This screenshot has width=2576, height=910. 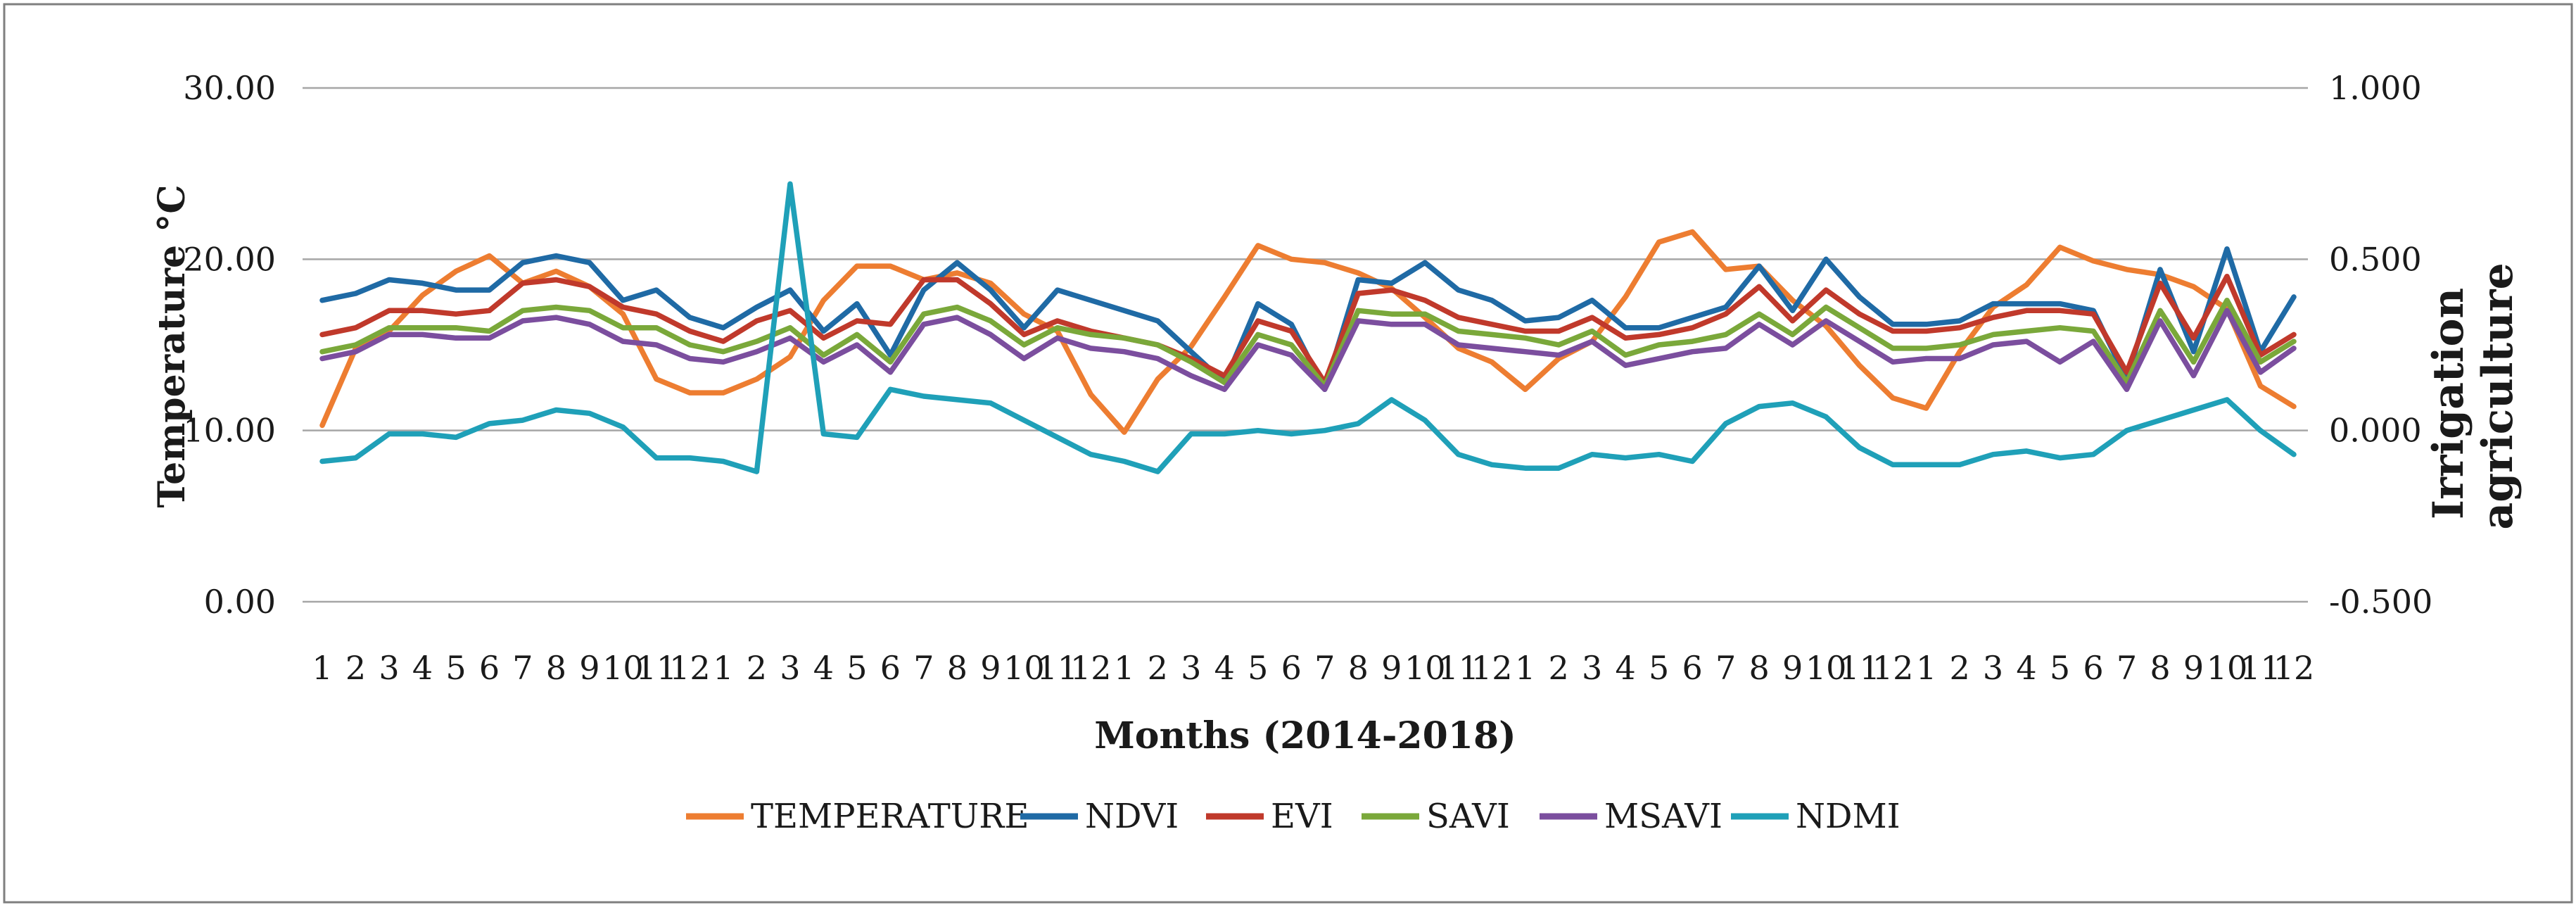 What do you see at coordinates (1305, 735) in the screenshot?
I see `x-axis-title: Months (2014-2018)` at bounding box center [1305, 735].